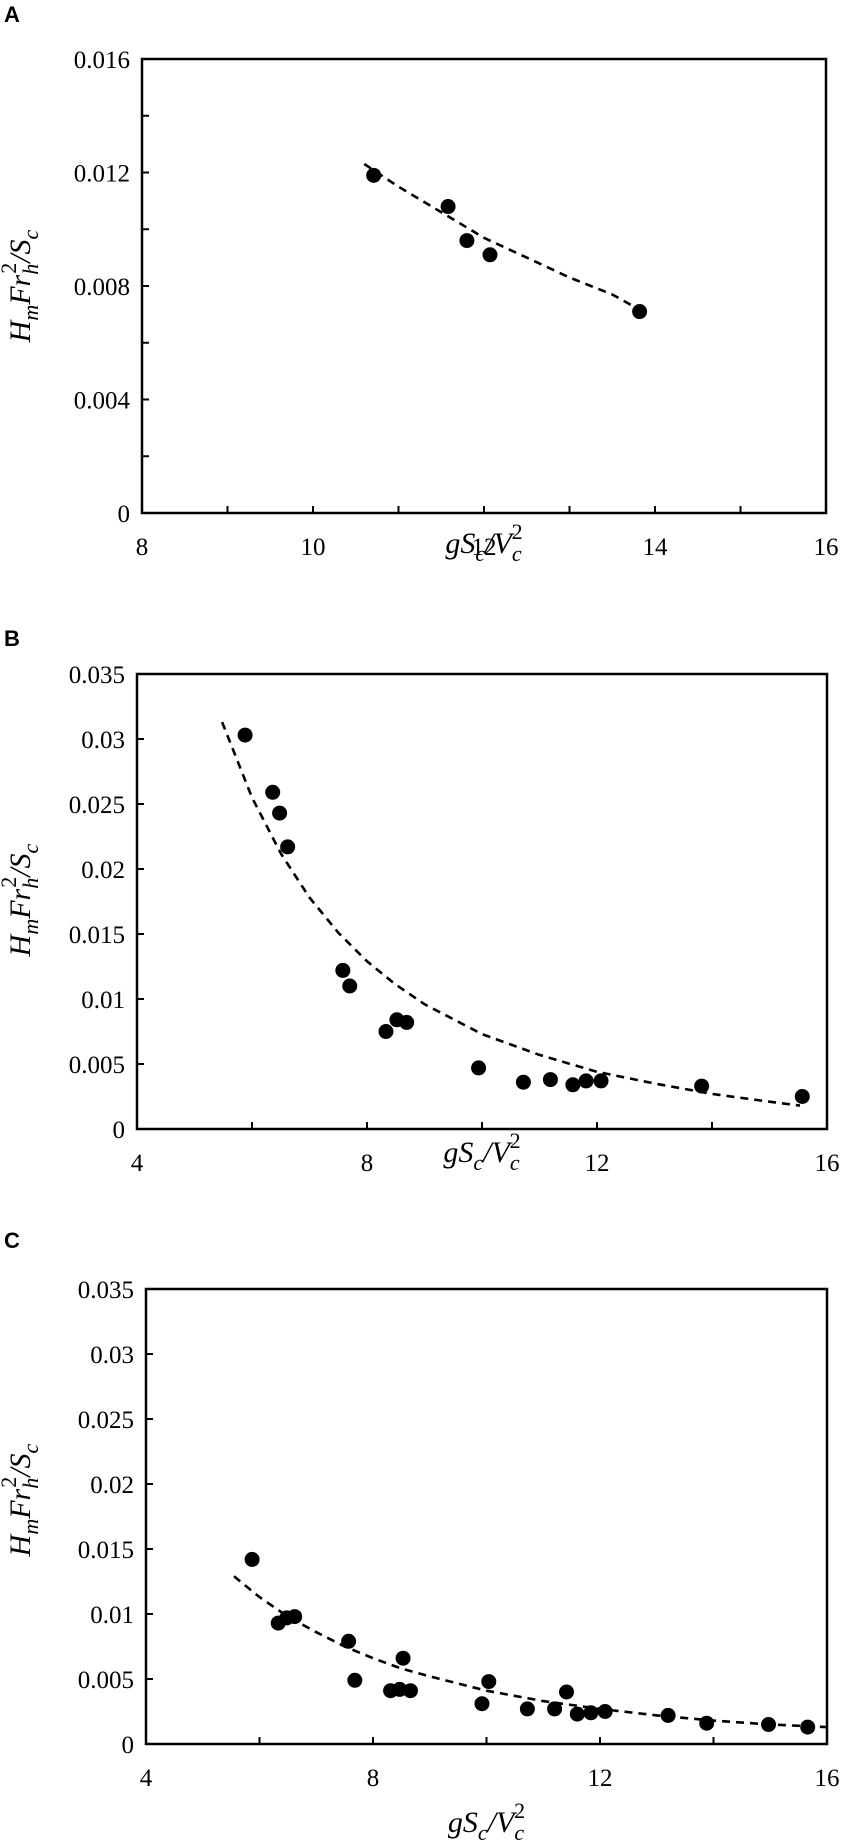 Image resolution: width=843 pixels, height=1840 pixels. What do you see at coordinates (102, 287) in the screenshot?
I see `y-tick-label: 0.008` at bounding box center [102, 287].